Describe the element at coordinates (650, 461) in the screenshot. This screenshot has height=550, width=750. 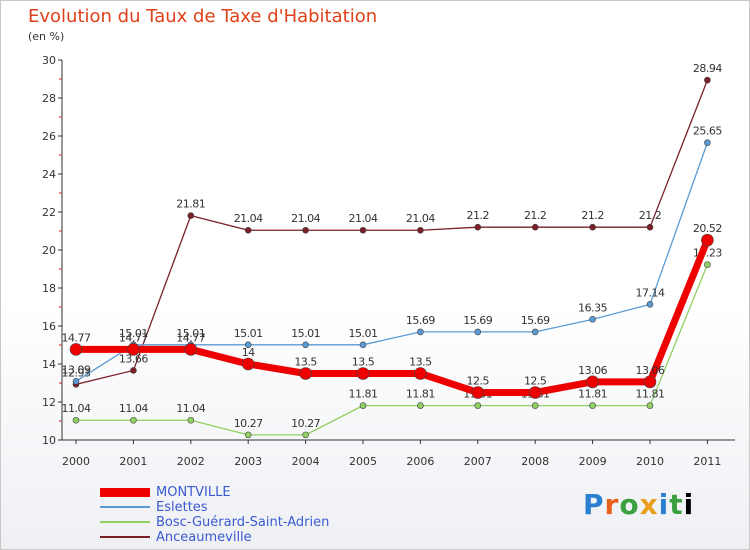
I see `x-tick-label: 2010` at that location.